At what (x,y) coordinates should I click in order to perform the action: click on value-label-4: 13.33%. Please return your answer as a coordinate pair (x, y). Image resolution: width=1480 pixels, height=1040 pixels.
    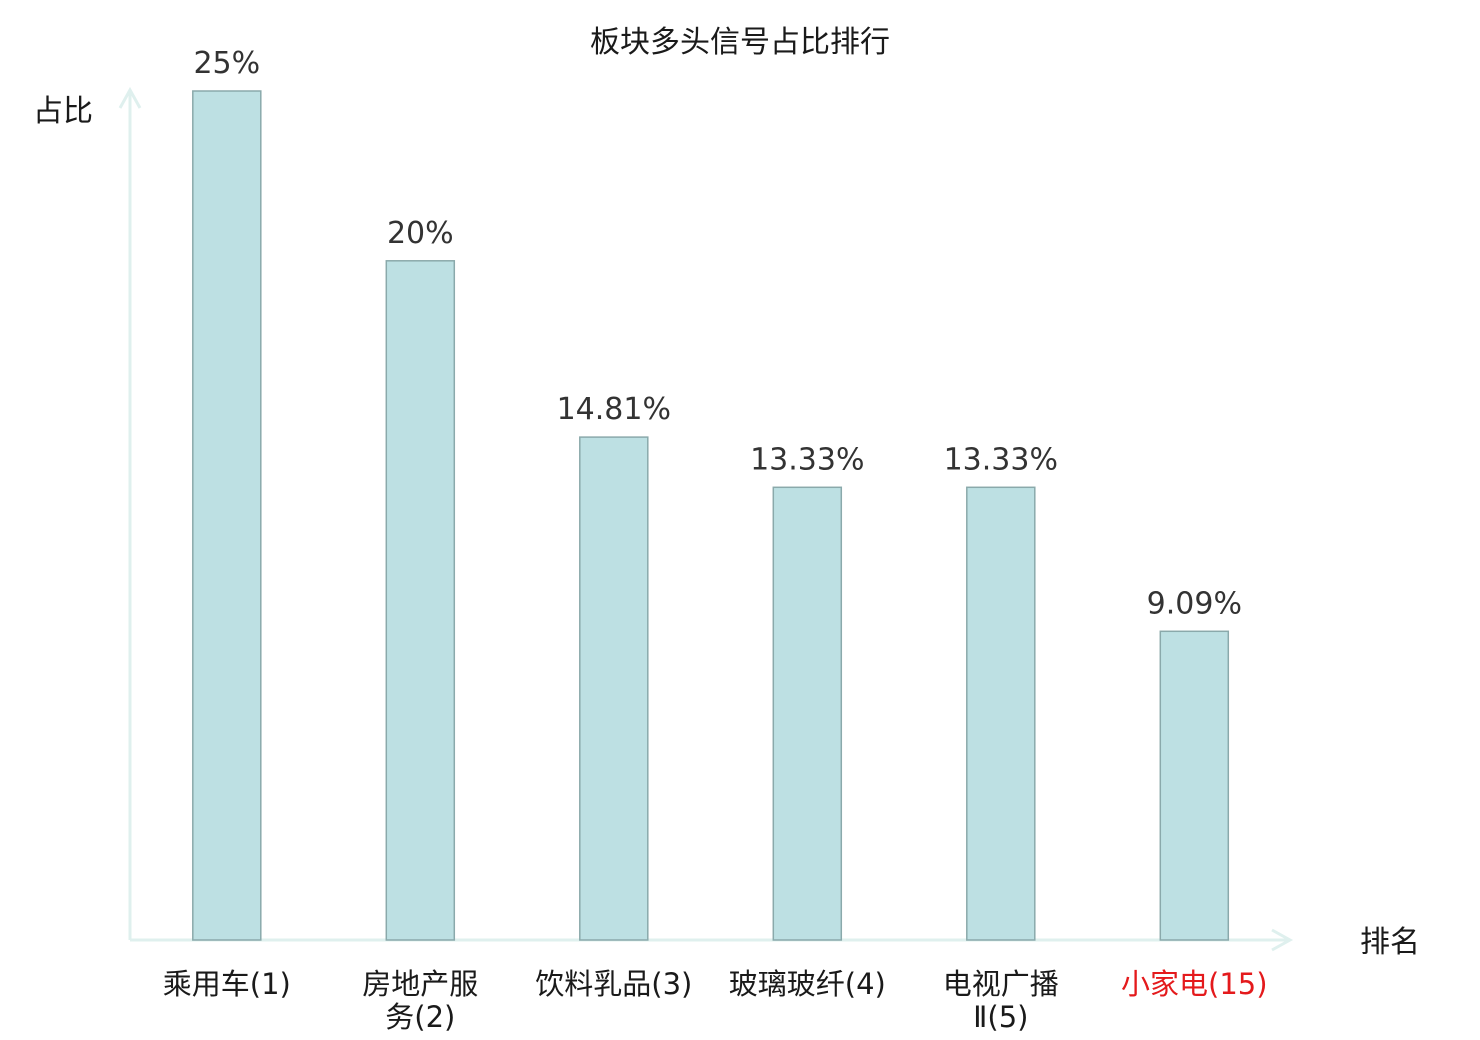
    Looking at the image, I should click on (807, 459).